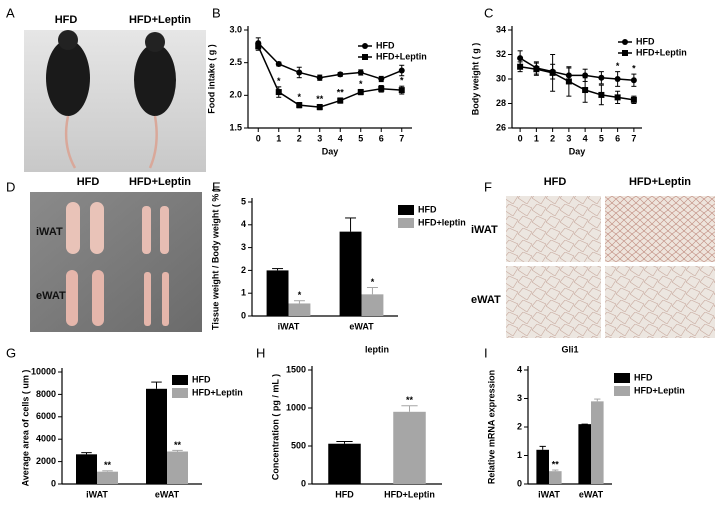 This screenshot has height=515, width=720. Describe the element at coordinates (488, 12) in the screenshot. I see `panel-letter: C` at that location.